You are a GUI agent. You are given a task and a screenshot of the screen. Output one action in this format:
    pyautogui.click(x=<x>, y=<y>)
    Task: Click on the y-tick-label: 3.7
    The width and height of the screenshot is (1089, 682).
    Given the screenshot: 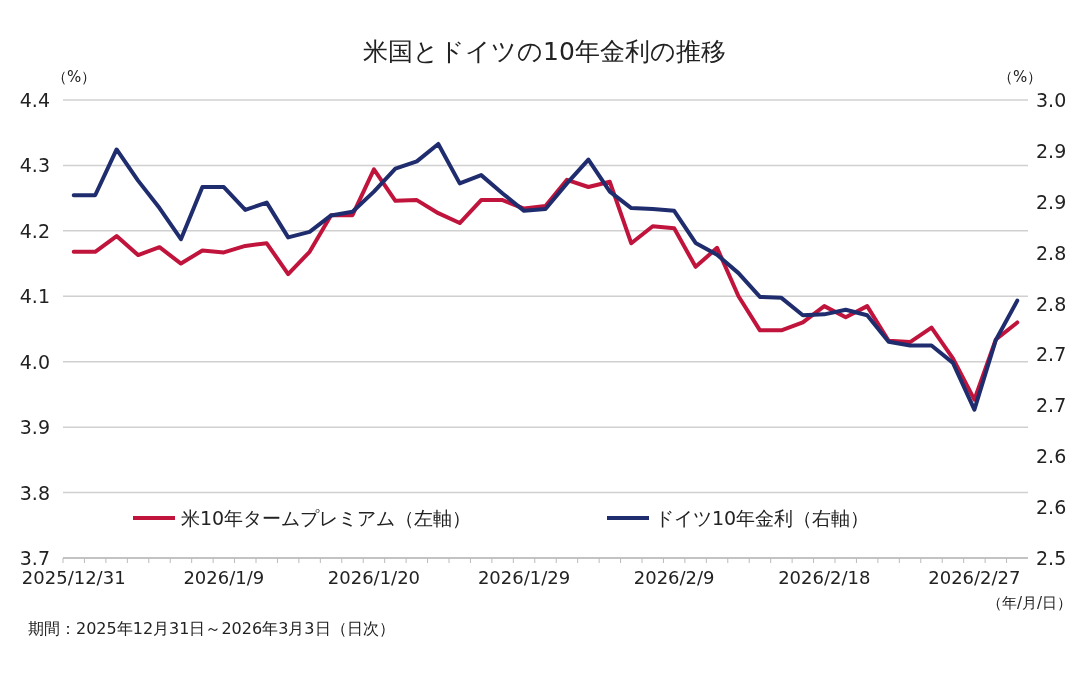 What is the action you would take?
    pyautogui.click(x=34, y=558)
    